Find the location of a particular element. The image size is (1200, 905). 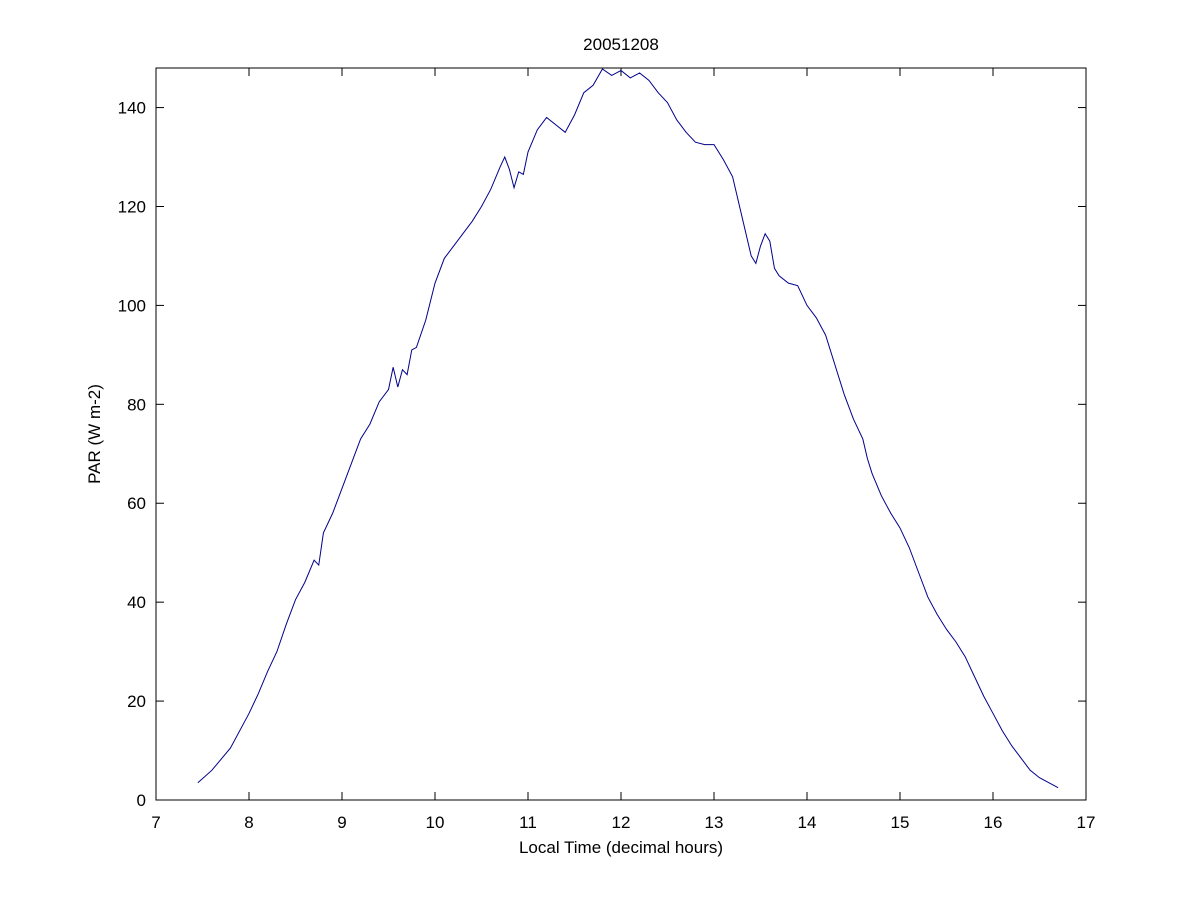

x-tick-label: 16 is located at coordinates (993, 822).